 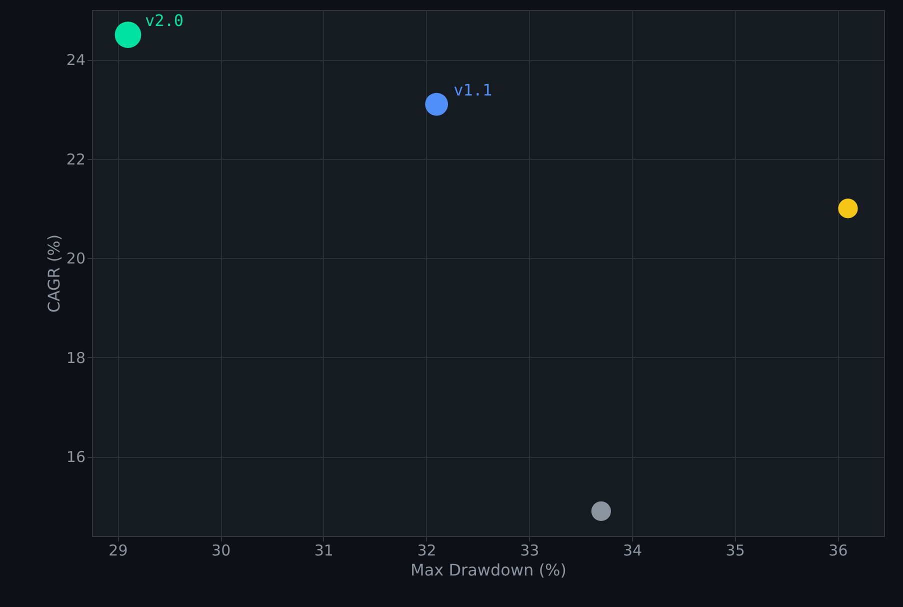 I want to click on x-axis-title: Max Drawdown (%), so click(x=488, y=570).